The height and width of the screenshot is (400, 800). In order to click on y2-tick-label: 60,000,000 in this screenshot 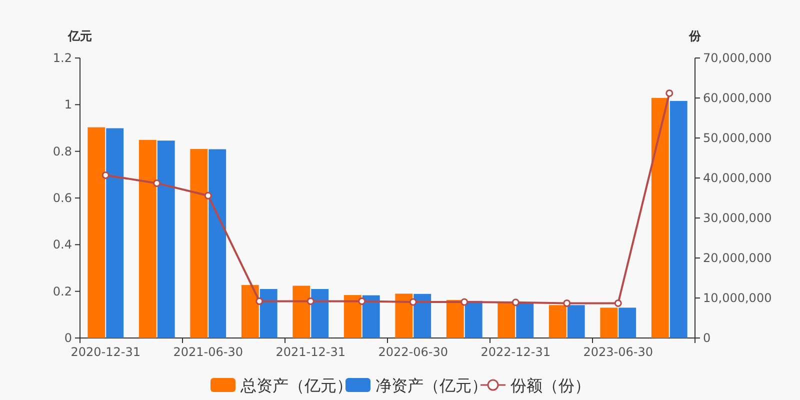, I will do `click(737, 98)`.